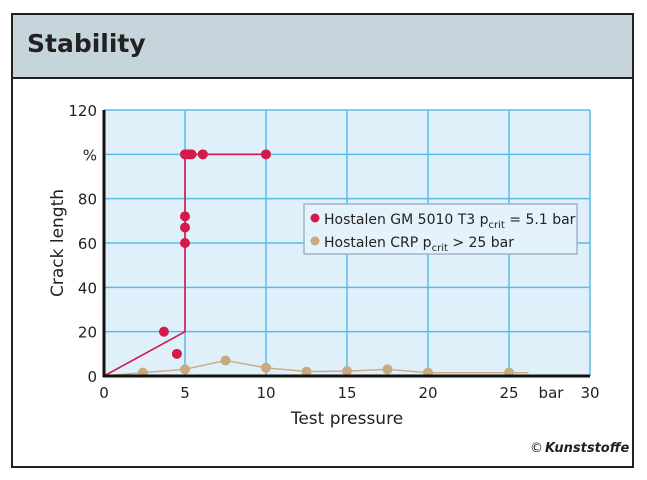 The image size is (647, 480). Describe the element at coordinates (419, 244) in the screenshot. I see `legend-label: Hostalen CRP pcrit > 25 bar` at that location.